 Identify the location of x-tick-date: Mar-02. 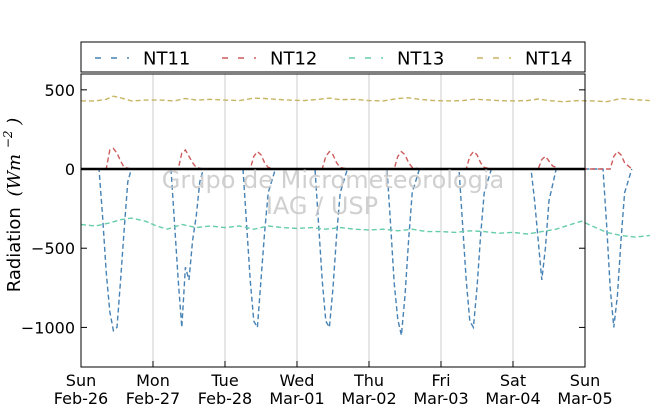
(368, 398).